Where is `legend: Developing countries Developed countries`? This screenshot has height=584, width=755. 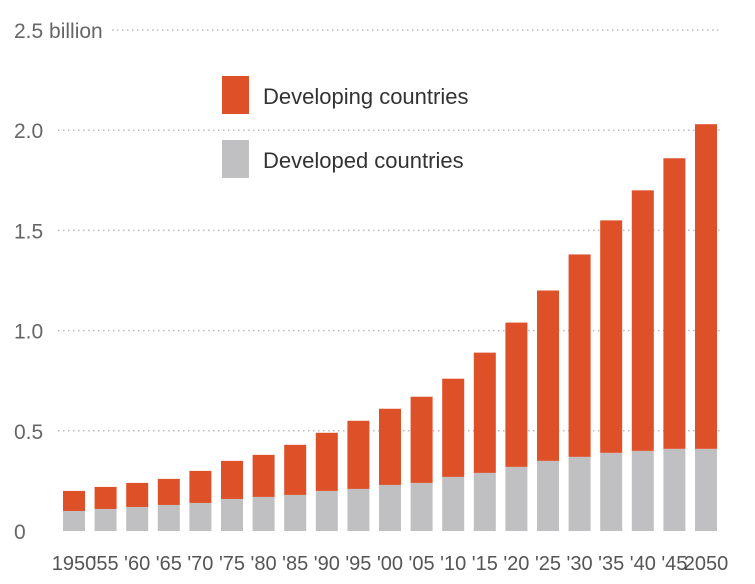
legend: Developing countries Developed countries is located at coordinates (345, 127).